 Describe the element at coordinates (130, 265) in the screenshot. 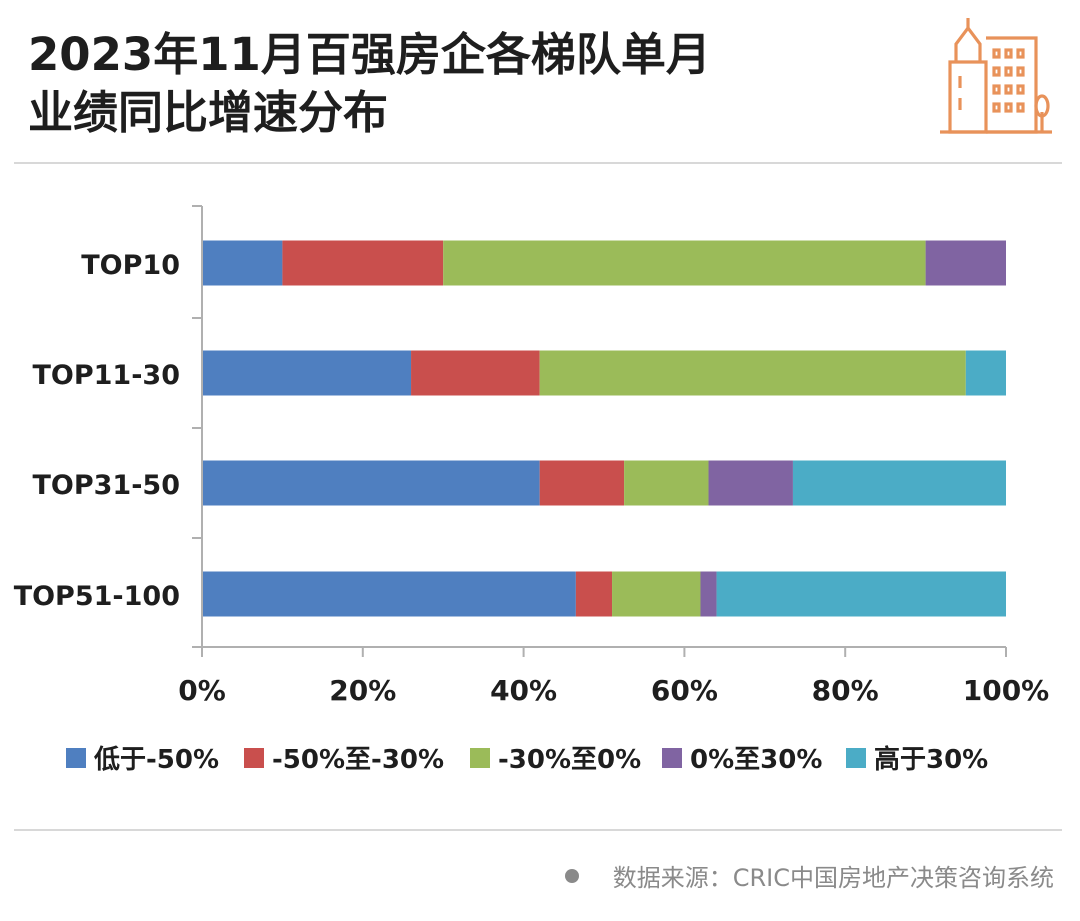

I see `category-label: TOP10` at that location.